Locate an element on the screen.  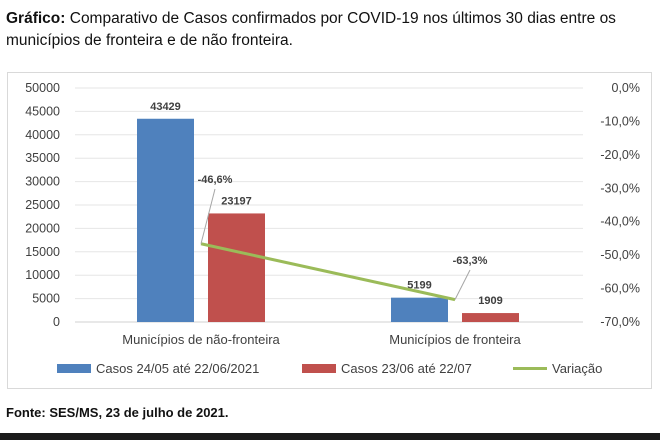
bar-data-label: 43429 is located at coordinates (165, 107).